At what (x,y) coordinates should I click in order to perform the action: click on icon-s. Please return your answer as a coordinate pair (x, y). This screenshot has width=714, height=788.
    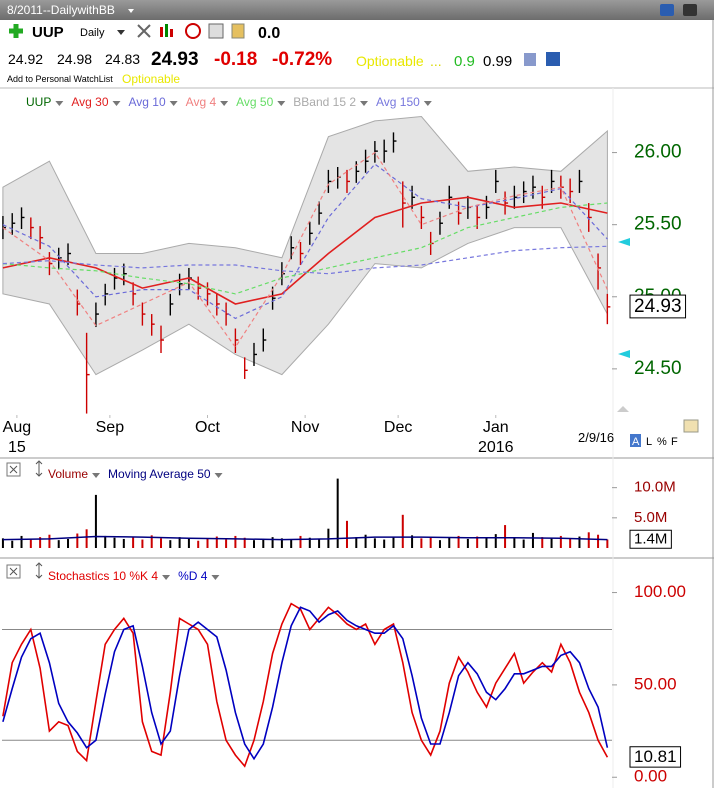
    Looking at the image, I should click on (667, 10).